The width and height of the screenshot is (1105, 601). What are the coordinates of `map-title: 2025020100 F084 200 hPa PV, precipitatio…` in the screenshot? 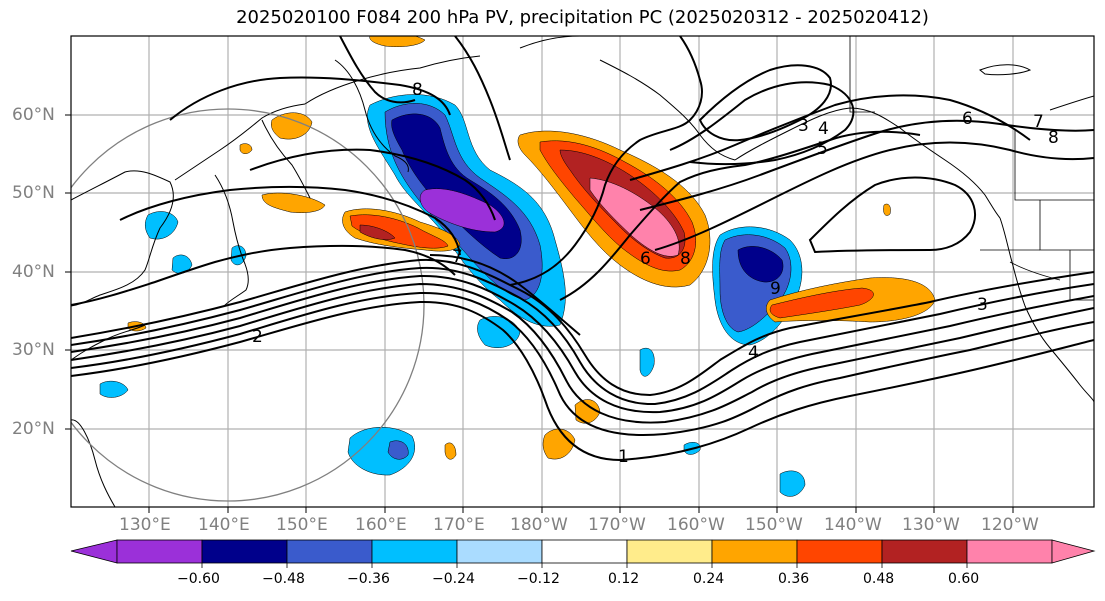 It's located at (582, 17).